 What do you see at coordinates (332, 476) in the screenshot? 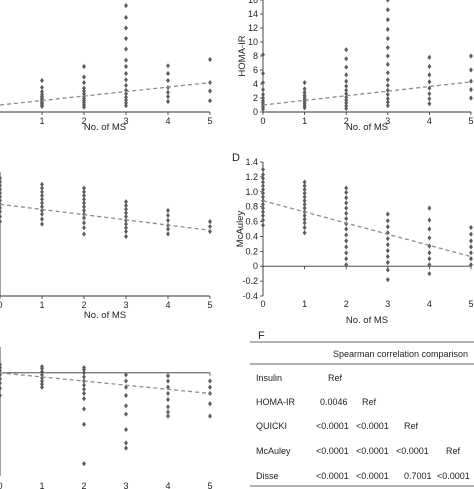
I see `cell: <0.0001` at bounding box center [332, 476].